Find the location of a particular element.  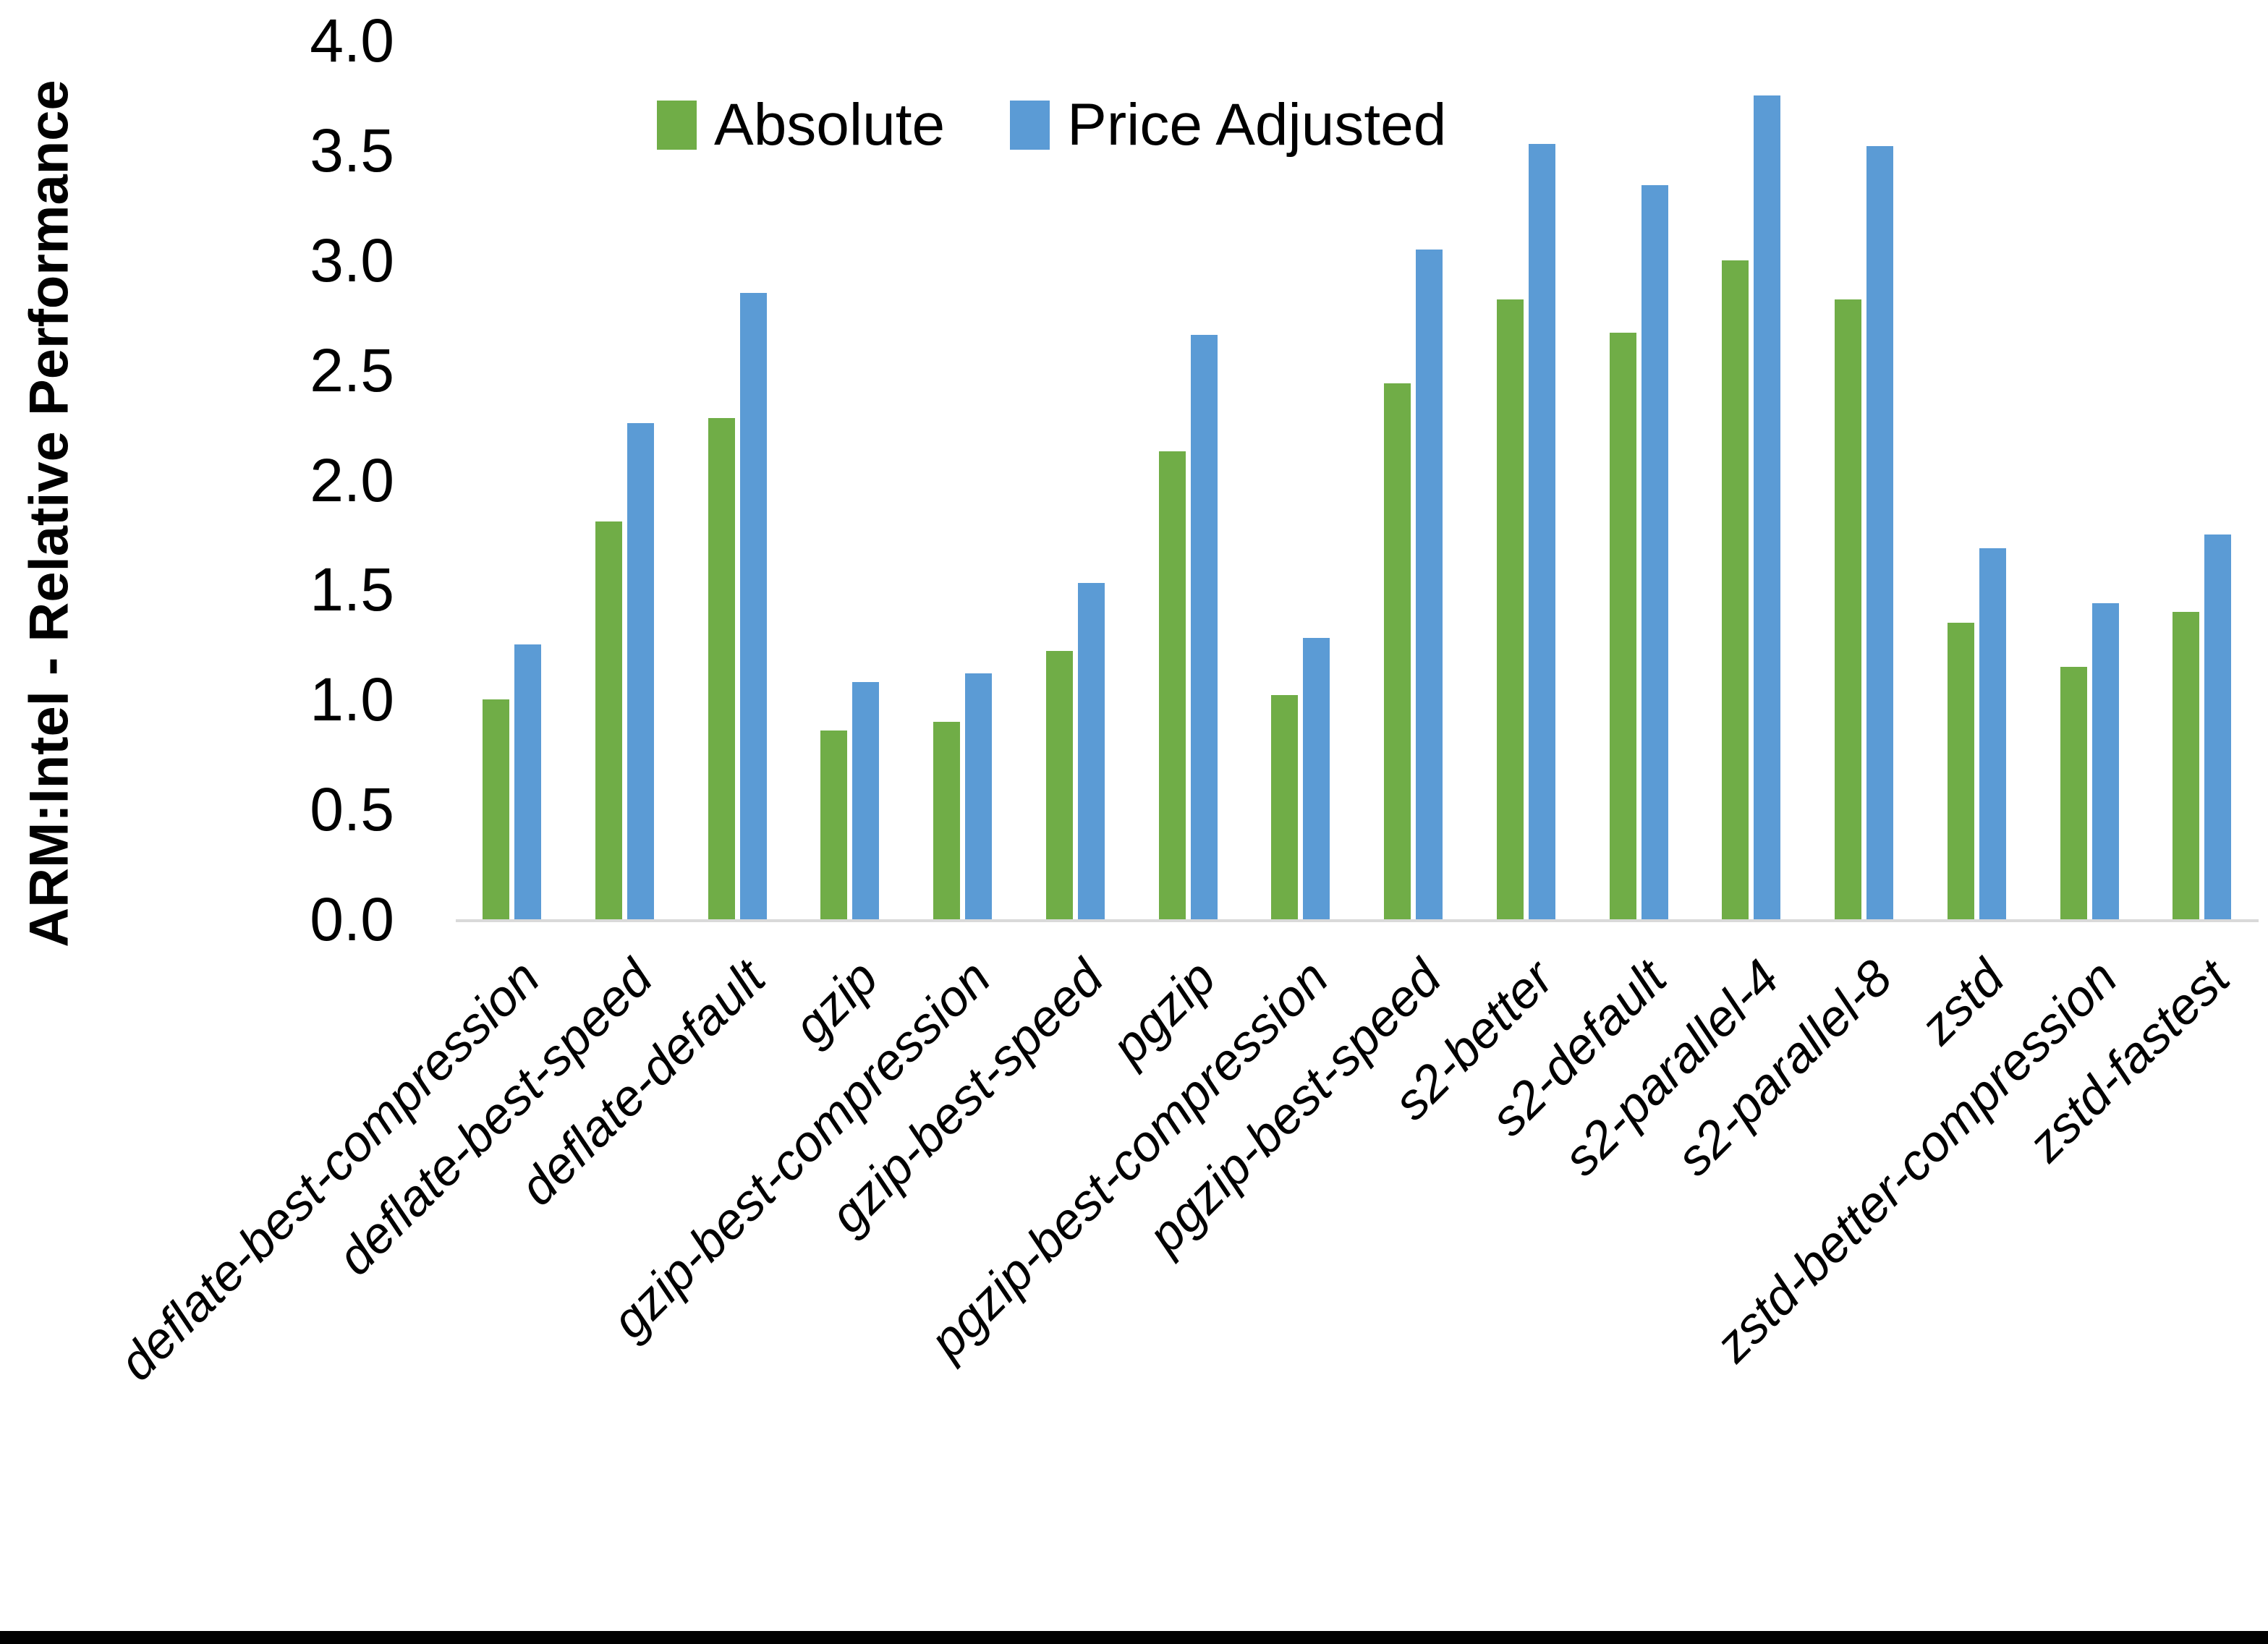

bar-absolute-gzip-best-speed is located at coordinates (1059, 785).